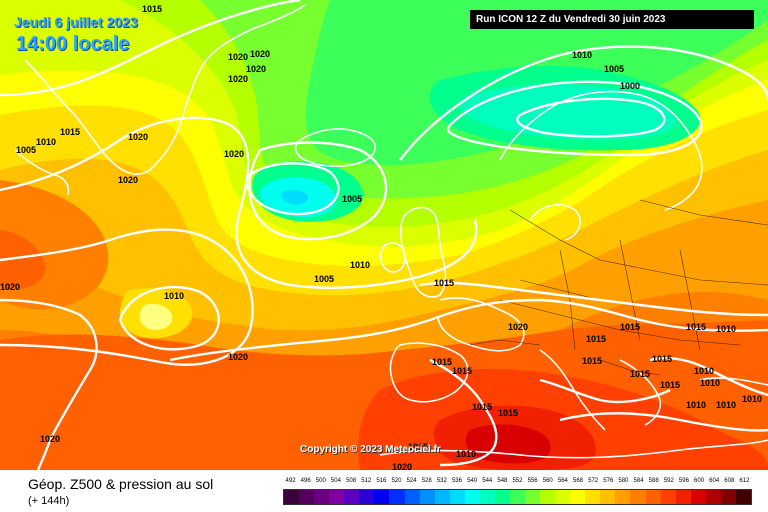  I want to click on isobar-1000-low, so click(292, 189).